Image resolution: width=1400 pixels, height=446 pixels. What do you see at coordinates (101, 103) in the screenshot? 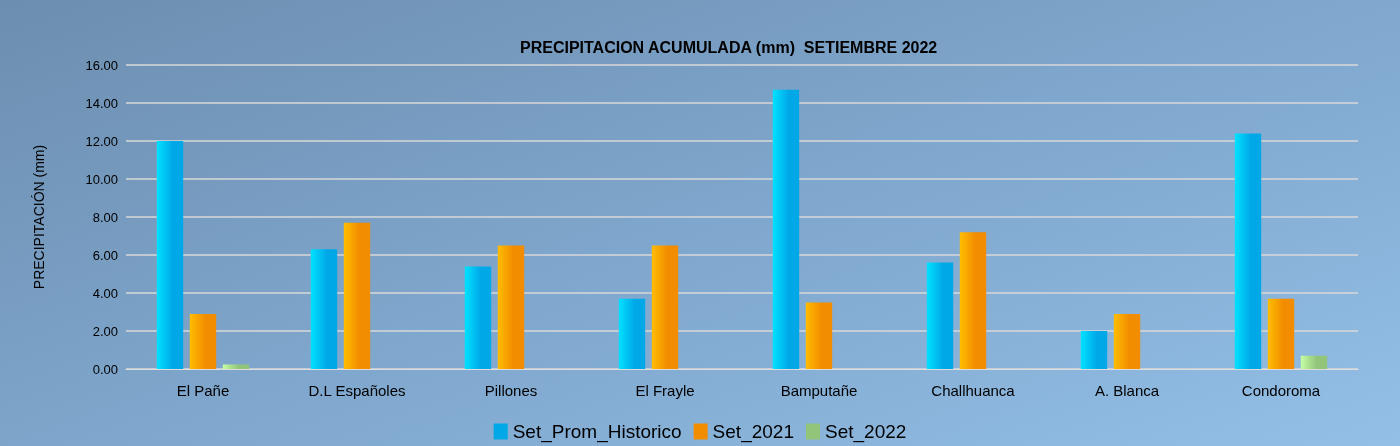
I see `y-tick-label: 14.00` at bounding box center [101, 103].